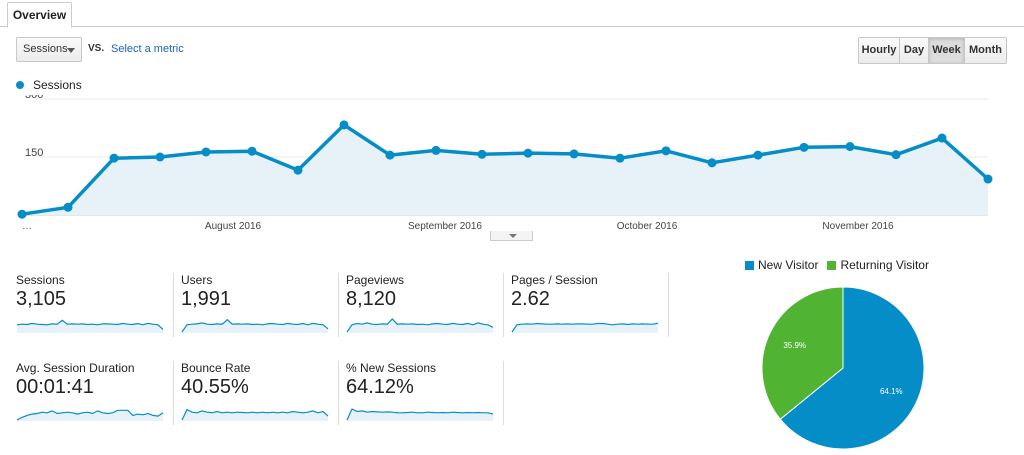  I want to click on metric-value: 2.62, so click(530, 299).